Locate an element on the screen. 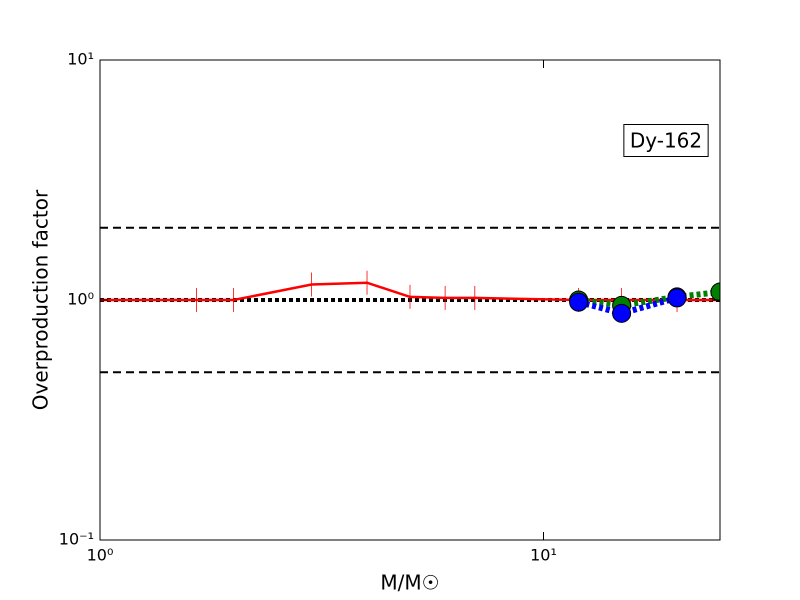 Image resolution: width=800 pixels, height=600 pixels. x-tick-label: 10⁰ is located at coordinates (100, 555).